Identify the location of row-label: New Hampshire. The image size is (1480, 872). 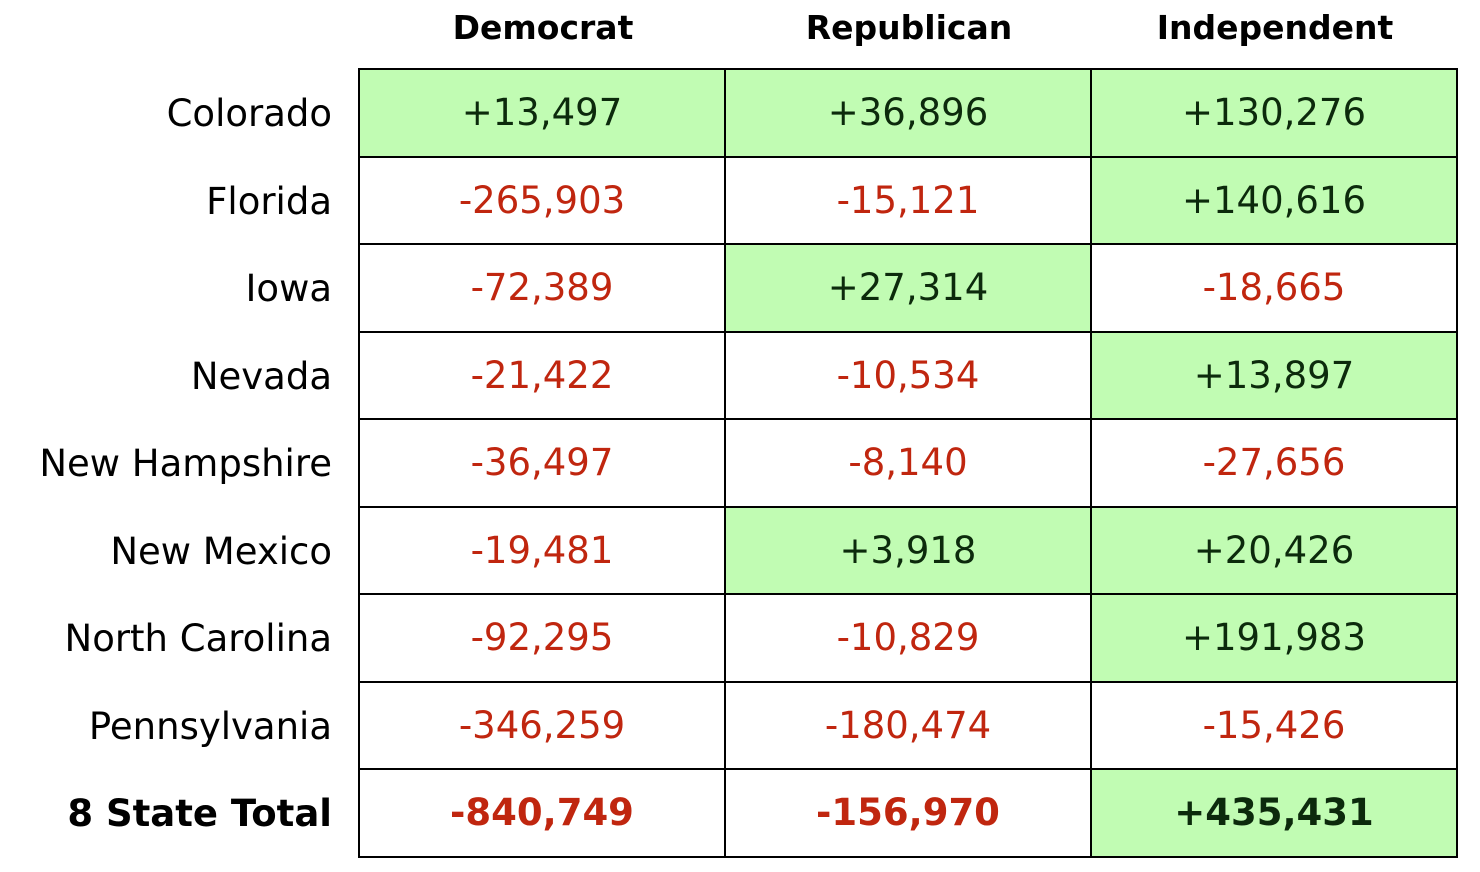
(185, 464).